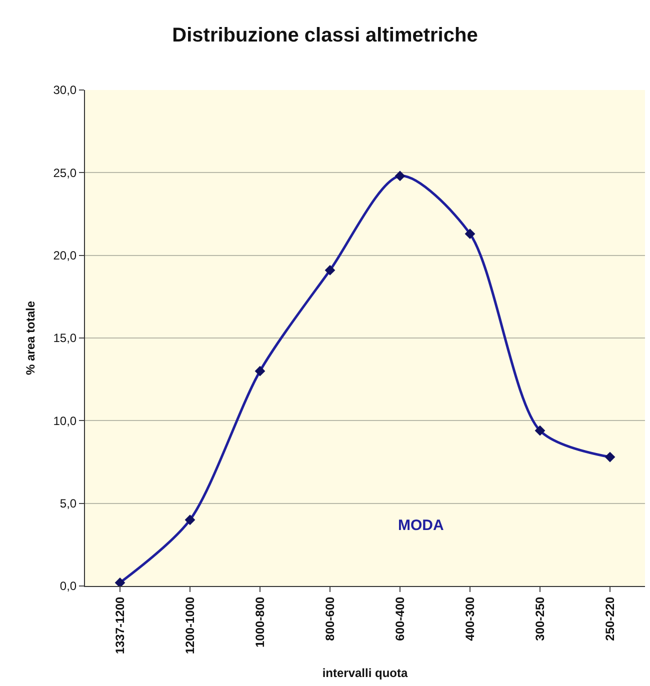 The width and height of the screenshot is (650, 686). Describe the element at coordinates (119, 625) in the screenshot. I see `x-tick-label: 1337-1200` at that location.